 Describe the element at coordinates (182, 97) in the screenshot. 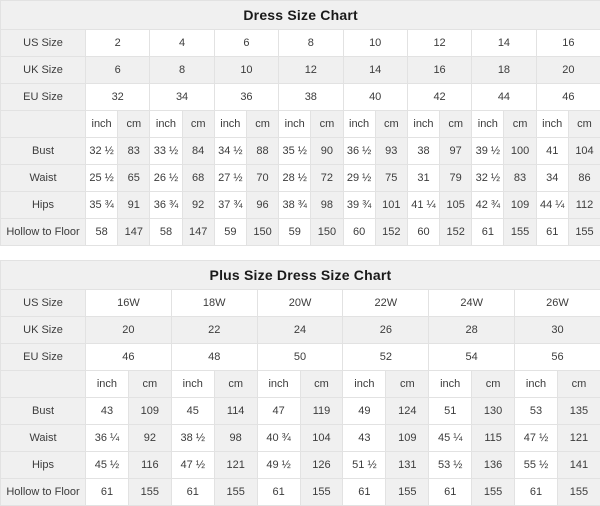

I see `size-value-cell: 34` at that location.